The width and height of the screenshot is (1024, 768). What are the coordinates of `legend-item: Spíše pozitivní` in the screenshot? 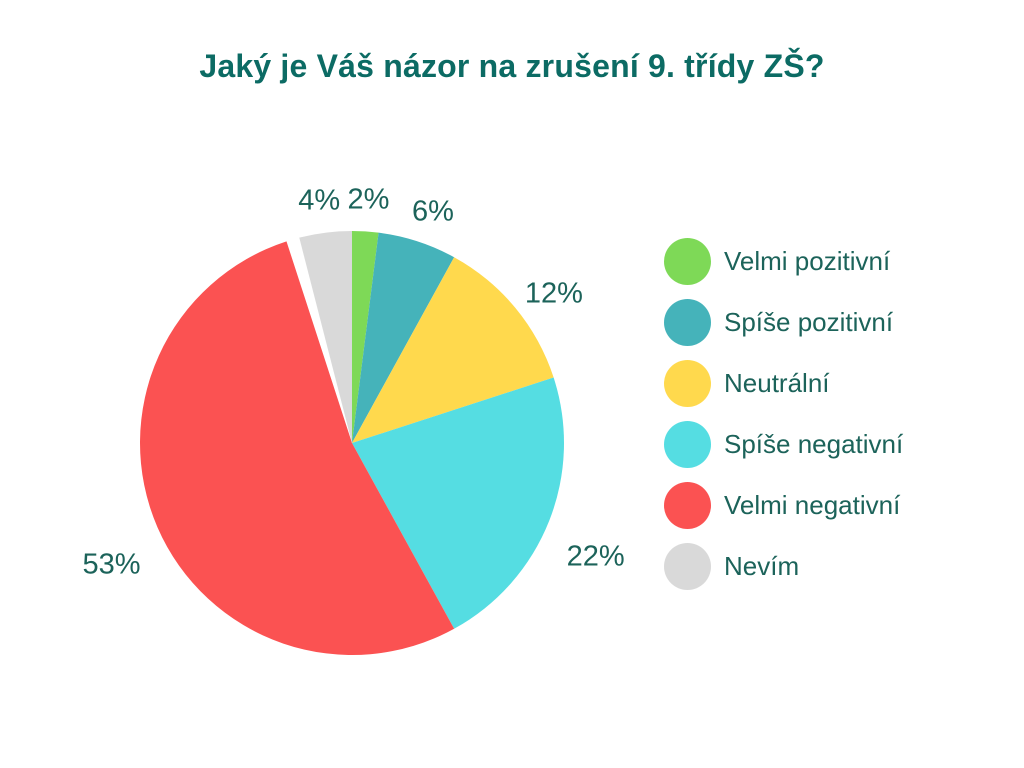 It's located at (783, 322).